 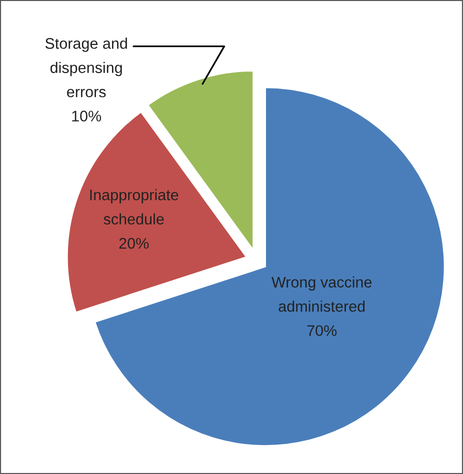 I want to click on data-label: 20%, so click(x=134, y=243).